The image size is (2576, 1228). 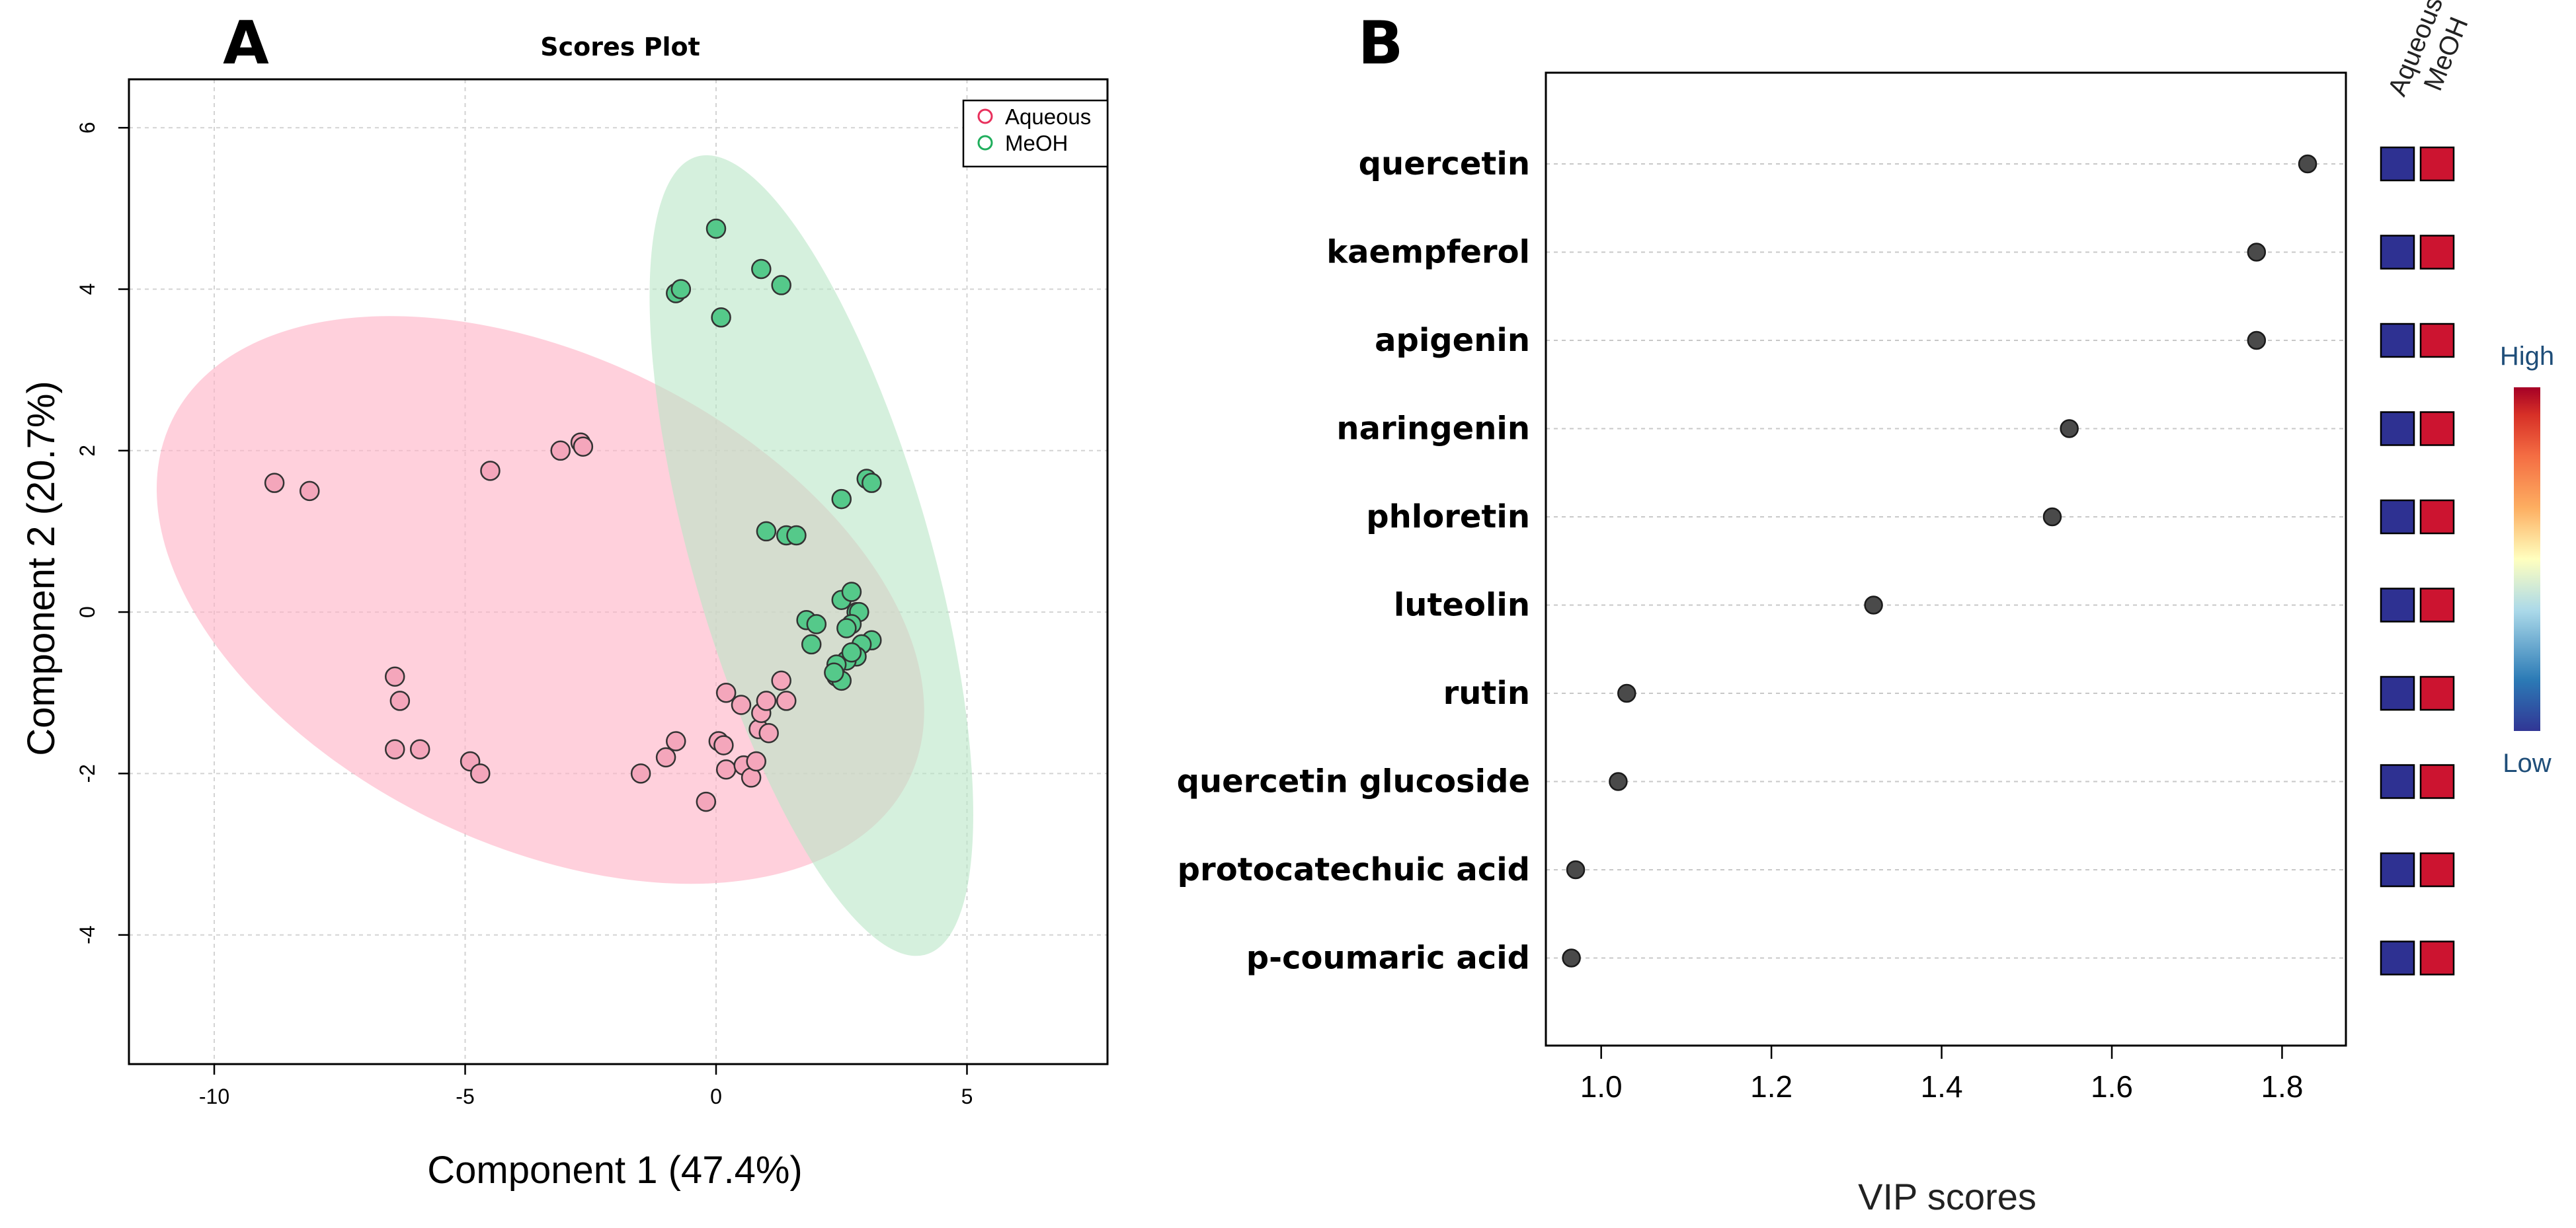 I want to click on x-tick-label: 1.4, so click(x=1942, y=1086).